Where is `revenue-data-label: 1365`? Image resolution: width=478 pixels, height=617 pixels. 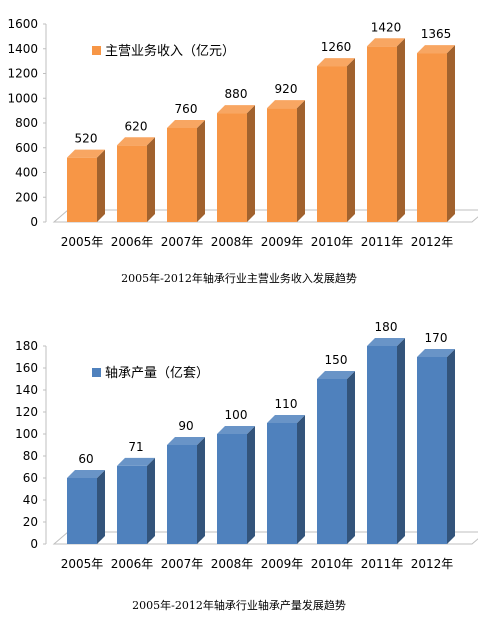 revenue-data-label: 1365 is located at coordinates (436, 34).